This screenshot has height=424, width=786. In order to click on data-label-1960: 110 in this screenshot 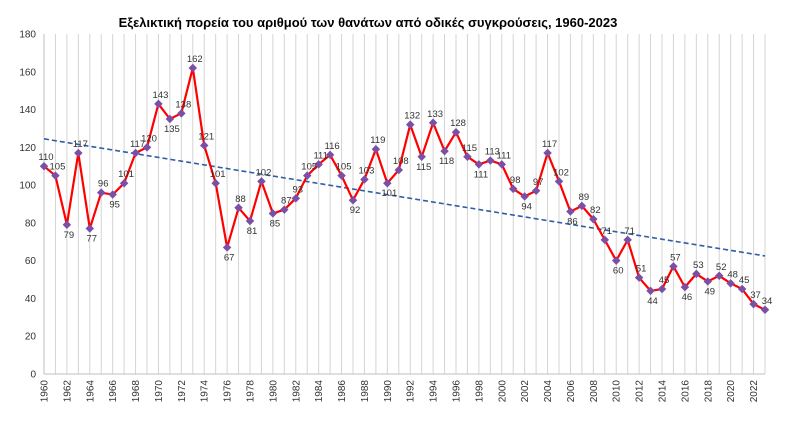, I will do `click(45, 157)`.